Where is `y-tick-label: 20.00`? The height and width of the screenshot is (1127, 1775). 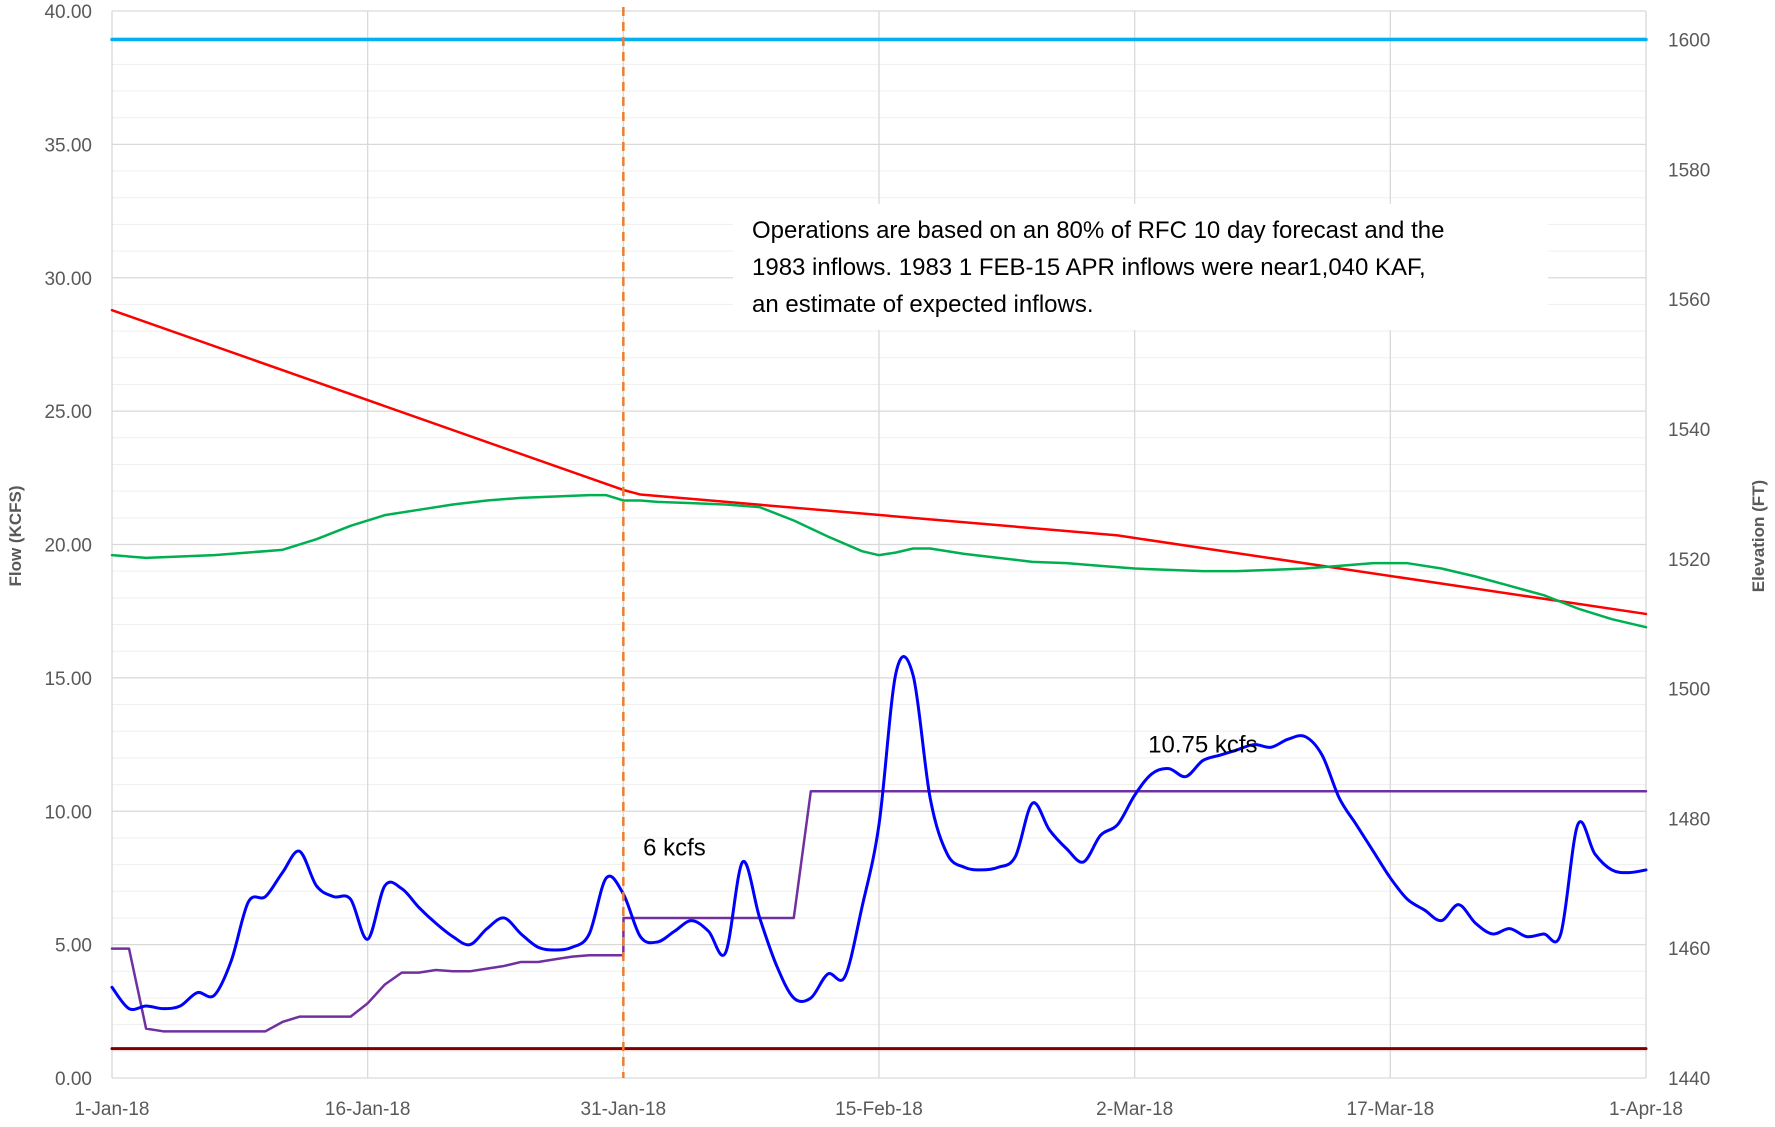
y-tick-label: 20.00 is located at coordinates (68, 546).